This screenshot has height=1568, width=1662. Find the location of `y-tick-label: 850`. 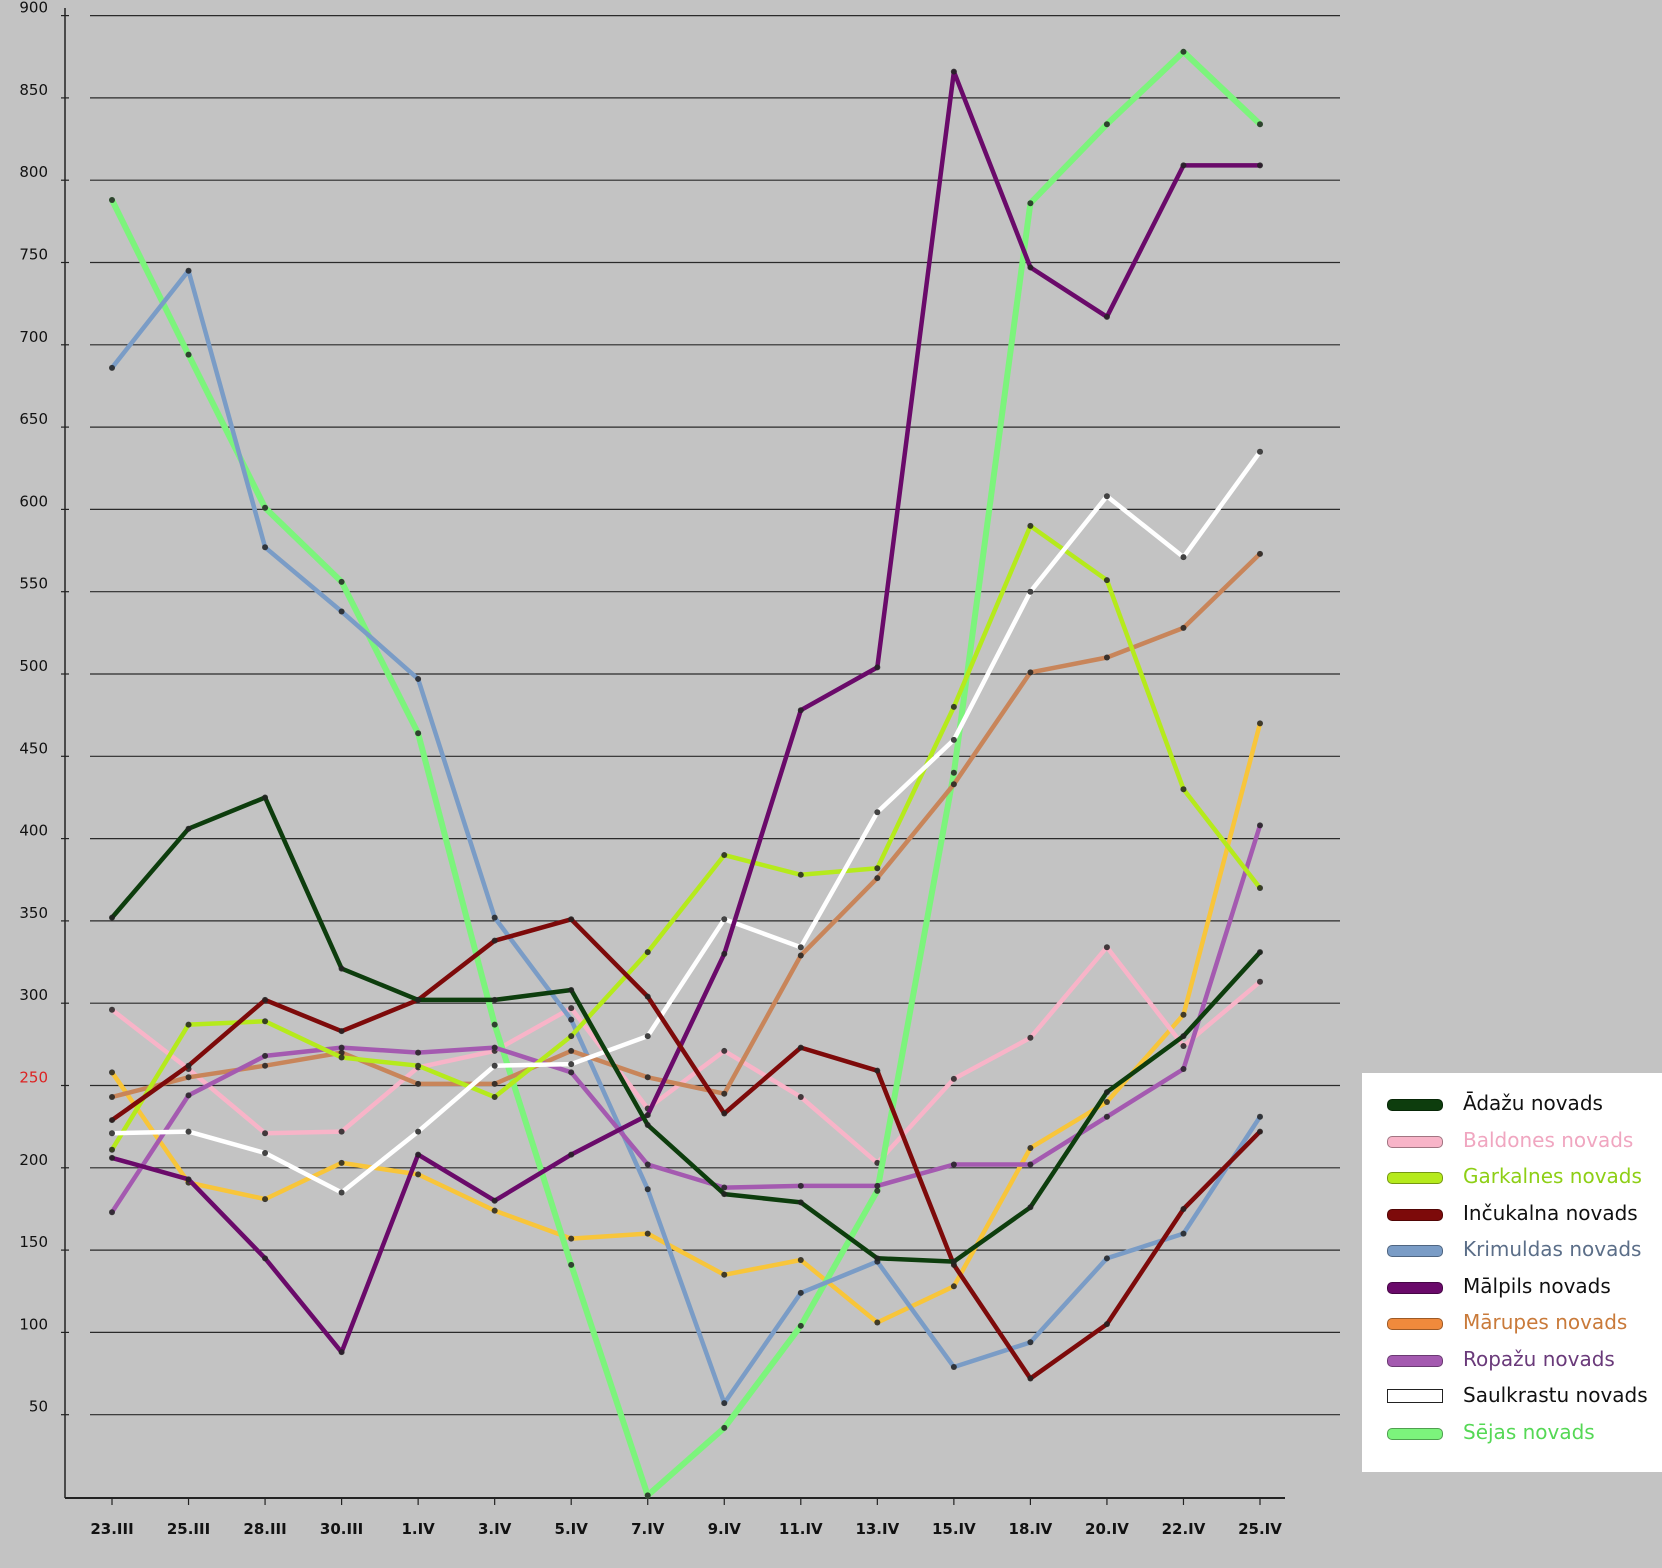

y-tick-label: 850 is located at coordinates (33, 90).